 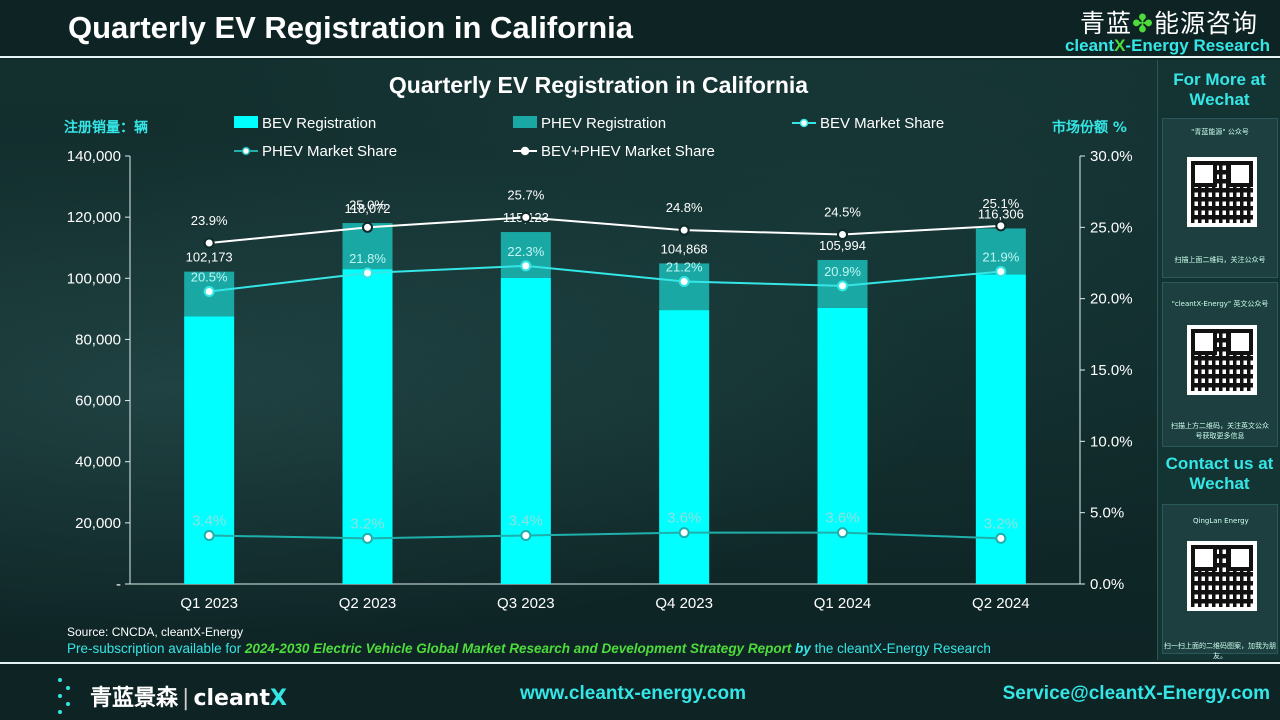 I want to click on website-link: www.cleantx-energy.com, so click(x=633, y=693).